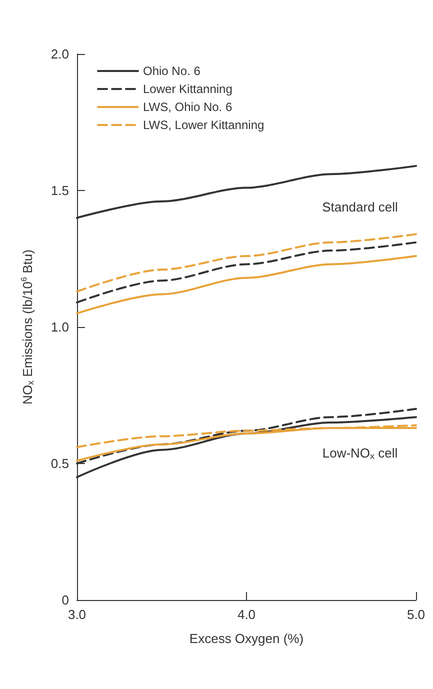 This screenshot has width=433, height=689. What do you see at coordinates (246, 638) in the screenshot?
I see `x-axis-title: Excess Oxygen (%)` at bounding box center [246, 638].